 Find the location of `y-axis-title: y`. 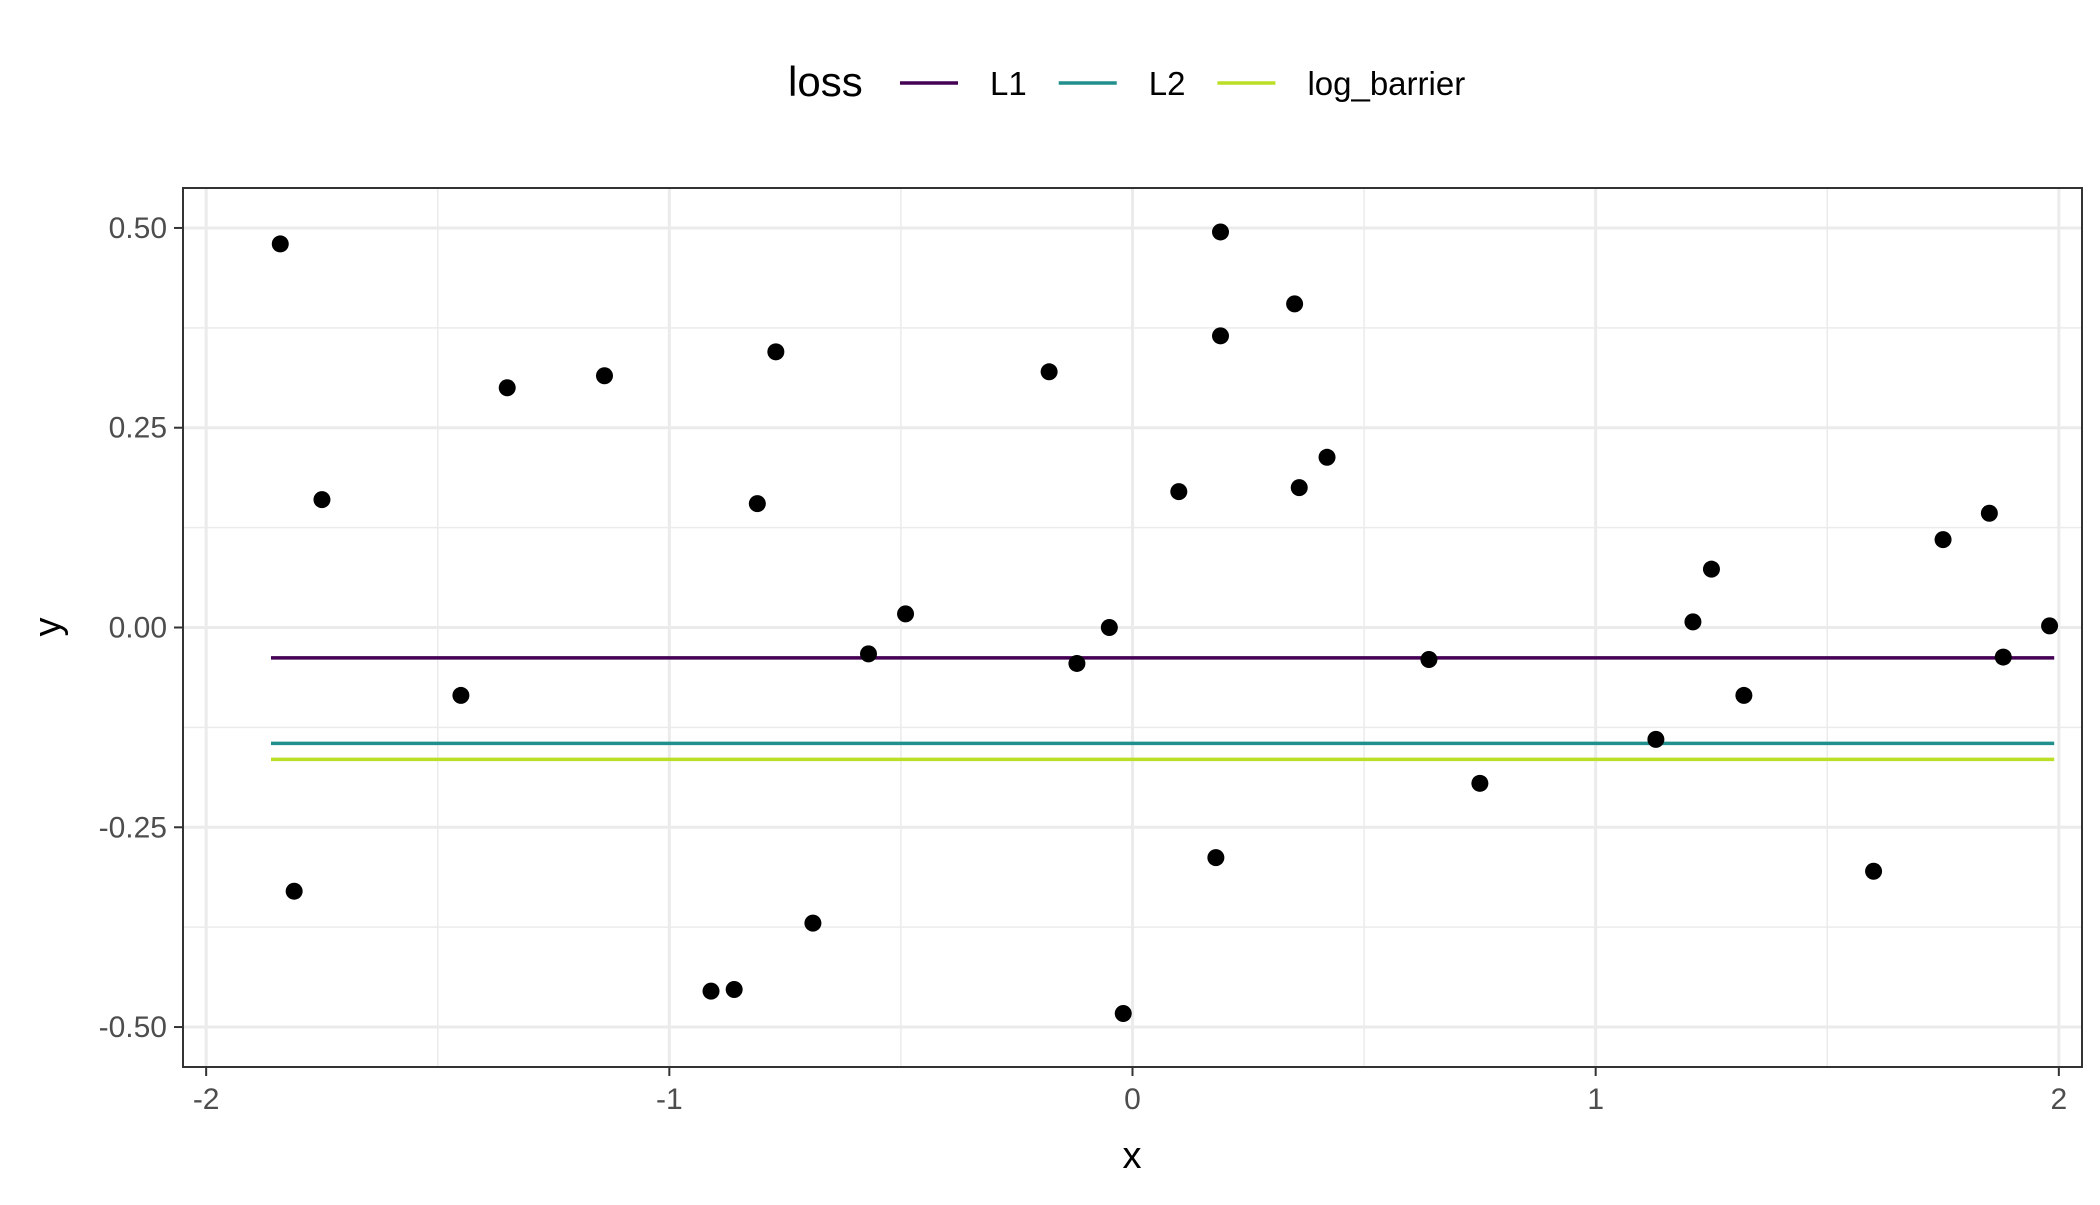

y-axis-title: y is located at coordinates (48, 627).